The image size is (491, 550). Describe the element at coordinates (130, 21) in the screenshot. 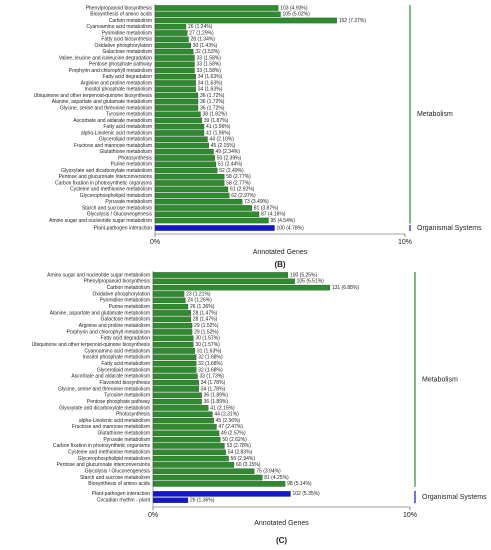

I see `category-label: Carbon metabolism` at that location.